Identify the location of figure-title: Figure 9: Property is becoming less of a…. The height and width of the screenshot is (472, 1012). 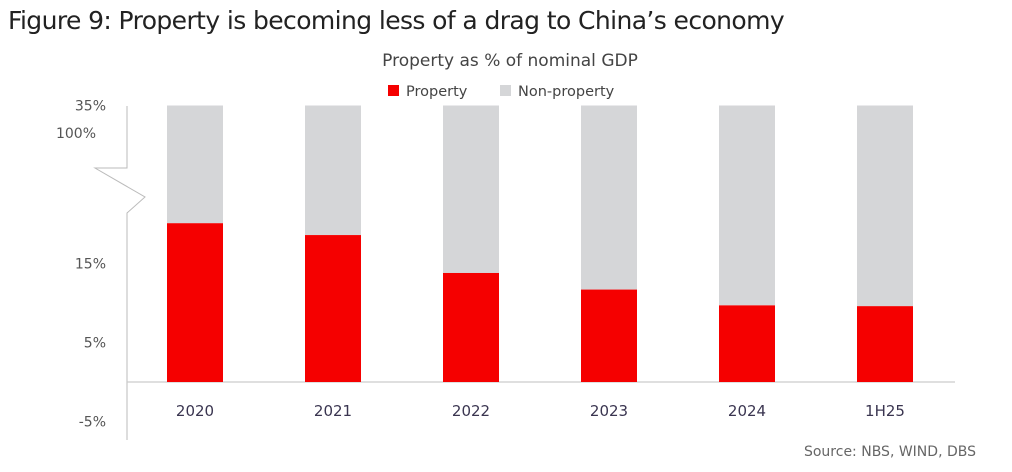
(396, 20).